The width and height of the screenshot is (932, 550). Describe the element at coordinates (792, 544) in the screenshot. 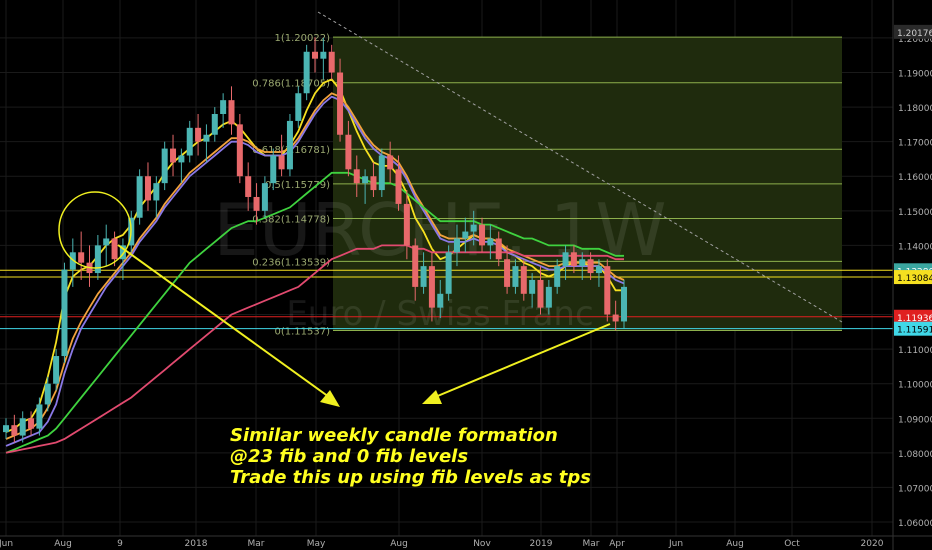

I see `x-tick-label: Oct` at that location.